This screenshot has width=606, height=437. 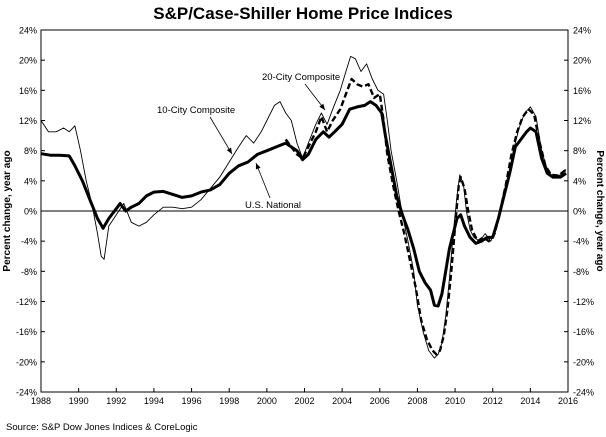 What do you see at coordinates (28, 121) in the screenshot?
I see `y-tick-label-left: 12%` at bounding box center [28, 121].